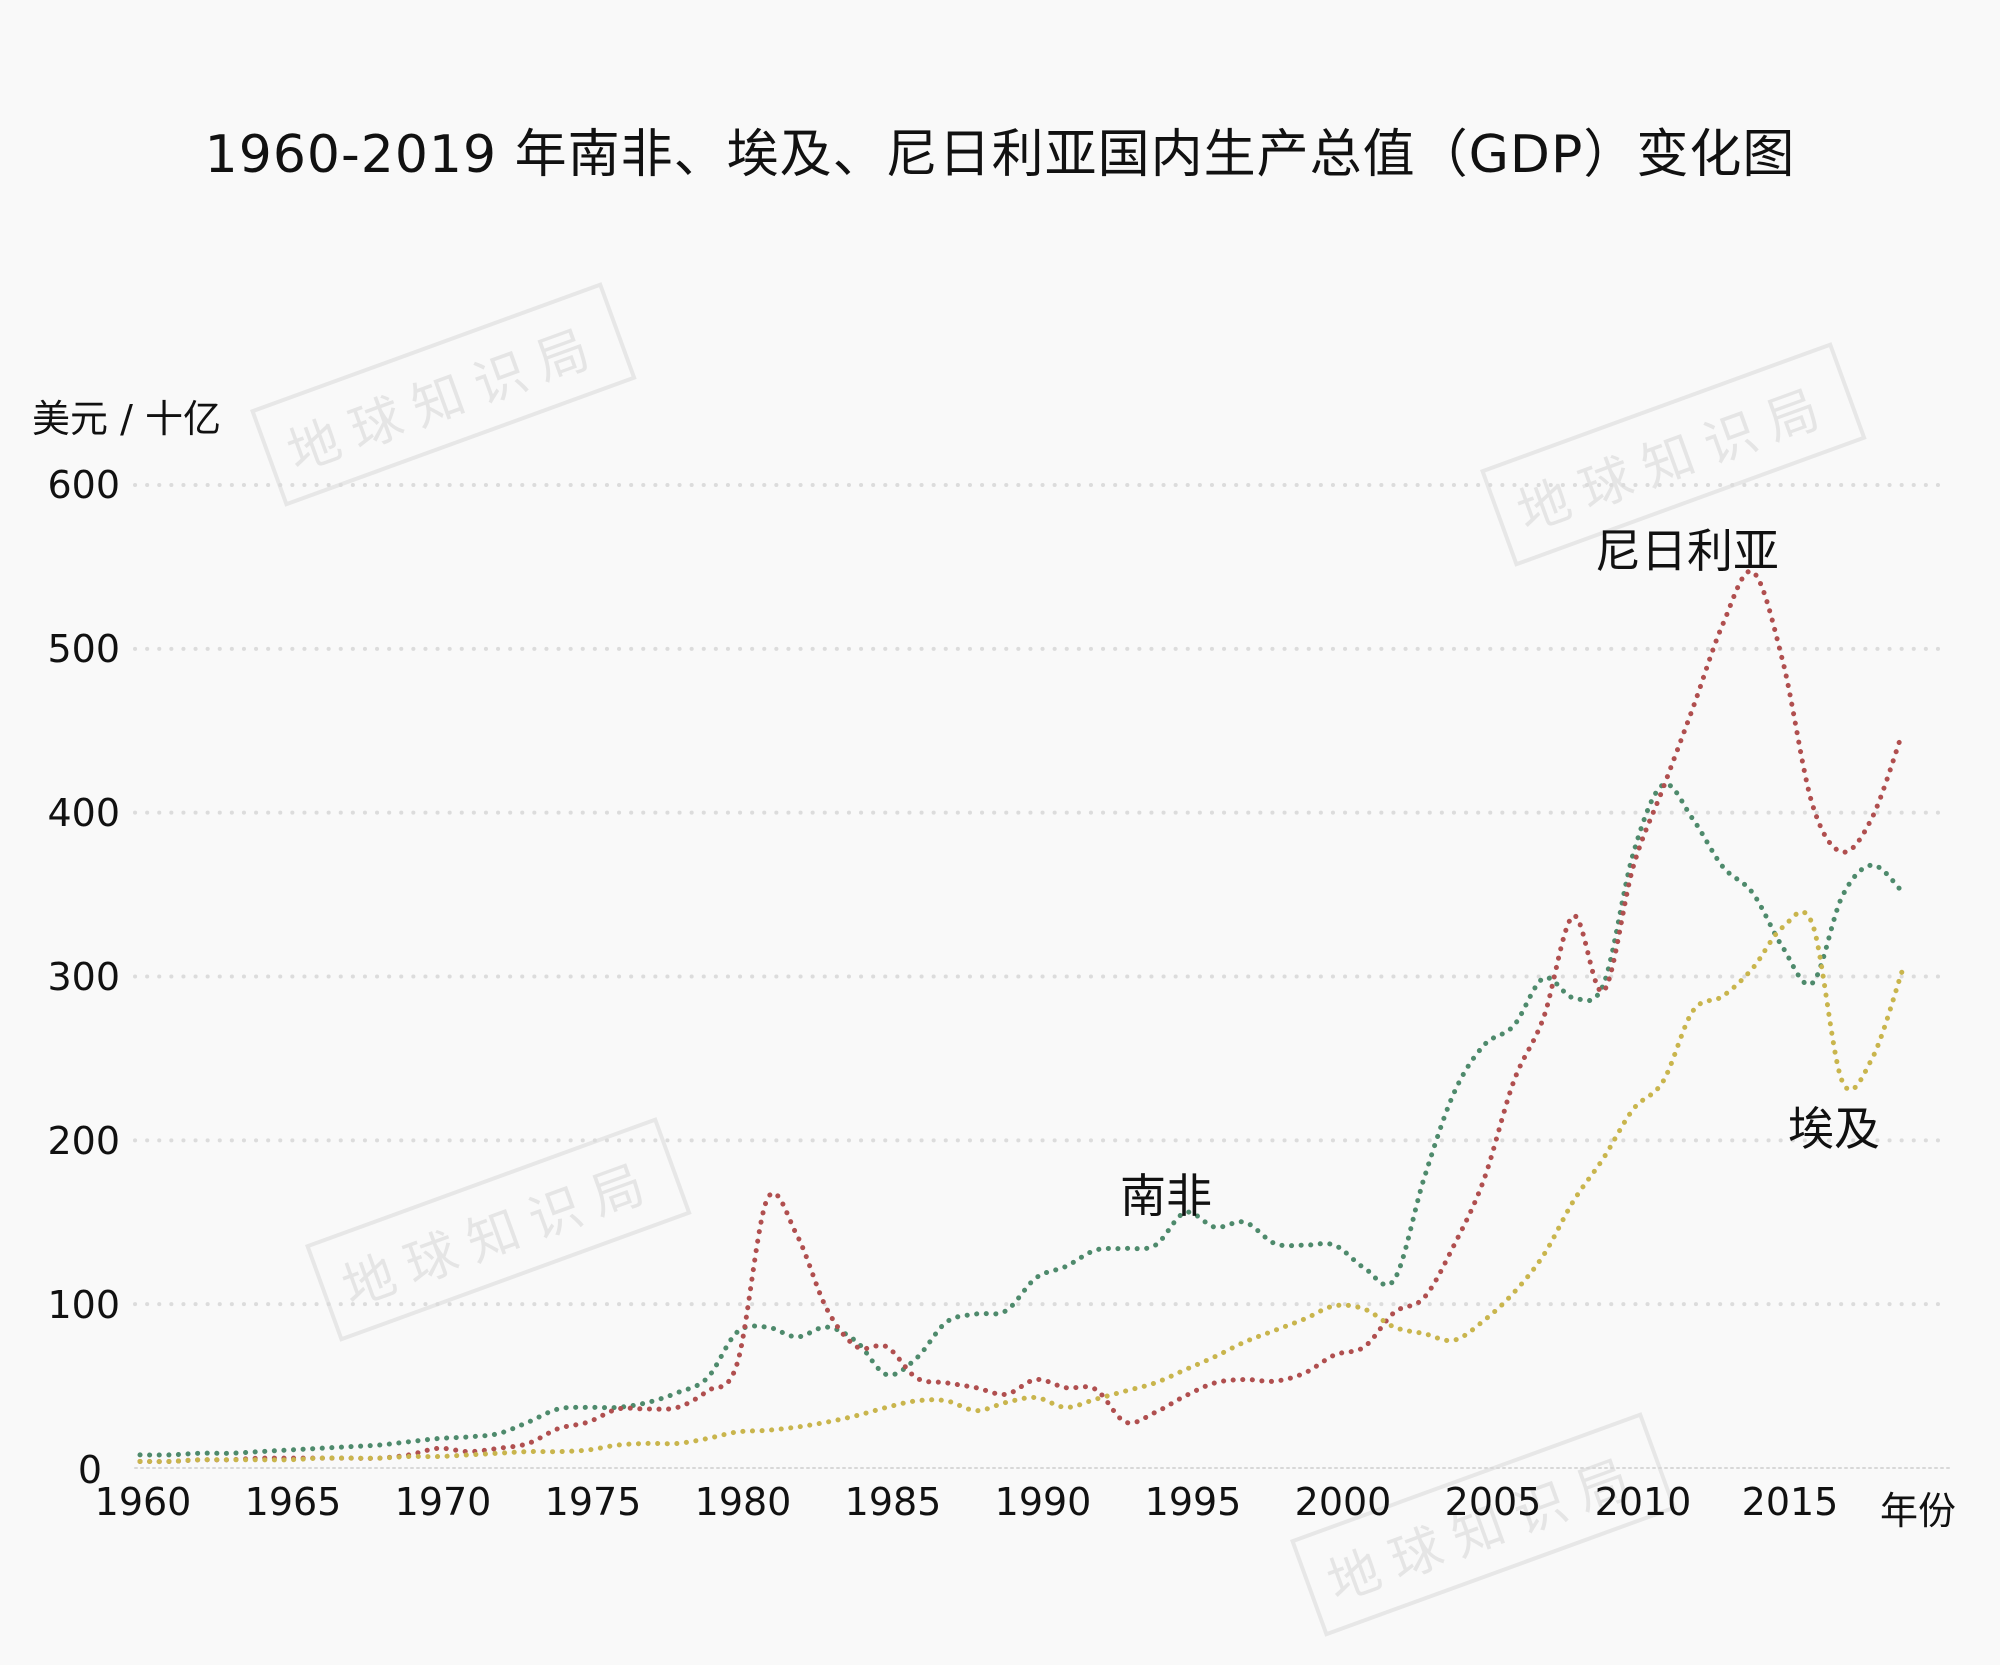 Image resolution: width=2000 pixels, height=1665 pixels. Describe the element at coordinates (443, 1502) in the screenshot. I see `x-tick-label: 1970` at that location.